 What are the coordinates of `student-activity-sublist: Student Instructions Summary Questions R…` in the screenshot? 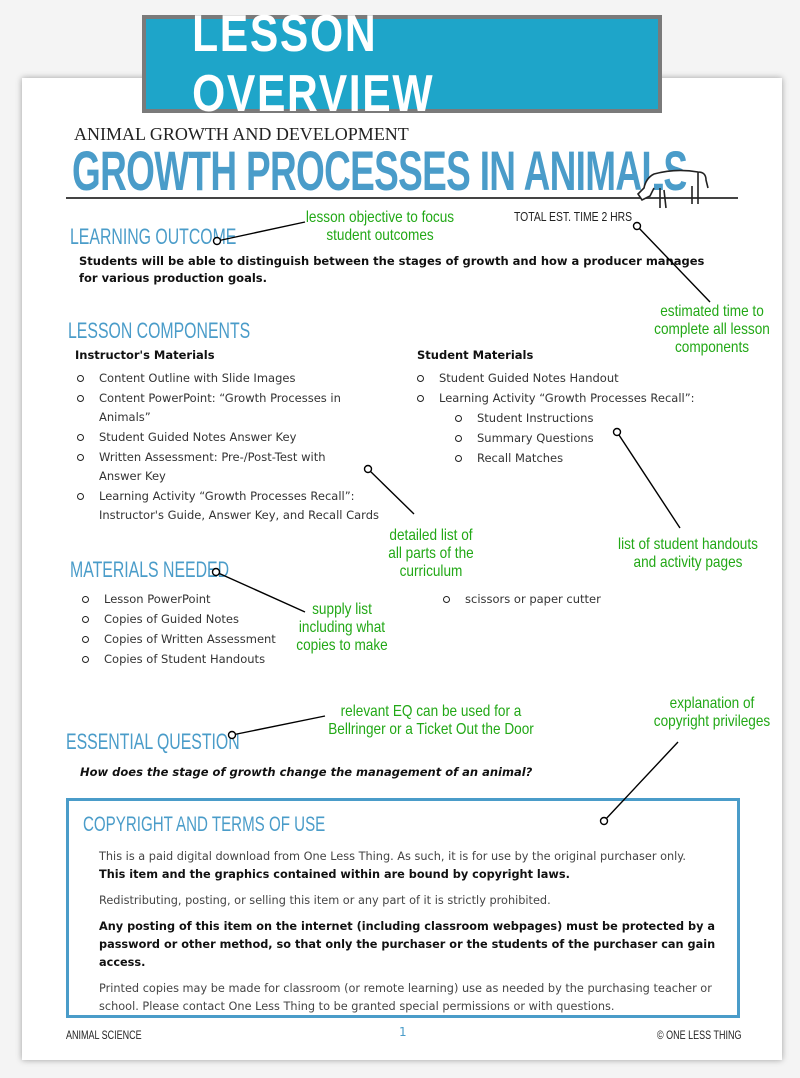 It's located at (596, 438).